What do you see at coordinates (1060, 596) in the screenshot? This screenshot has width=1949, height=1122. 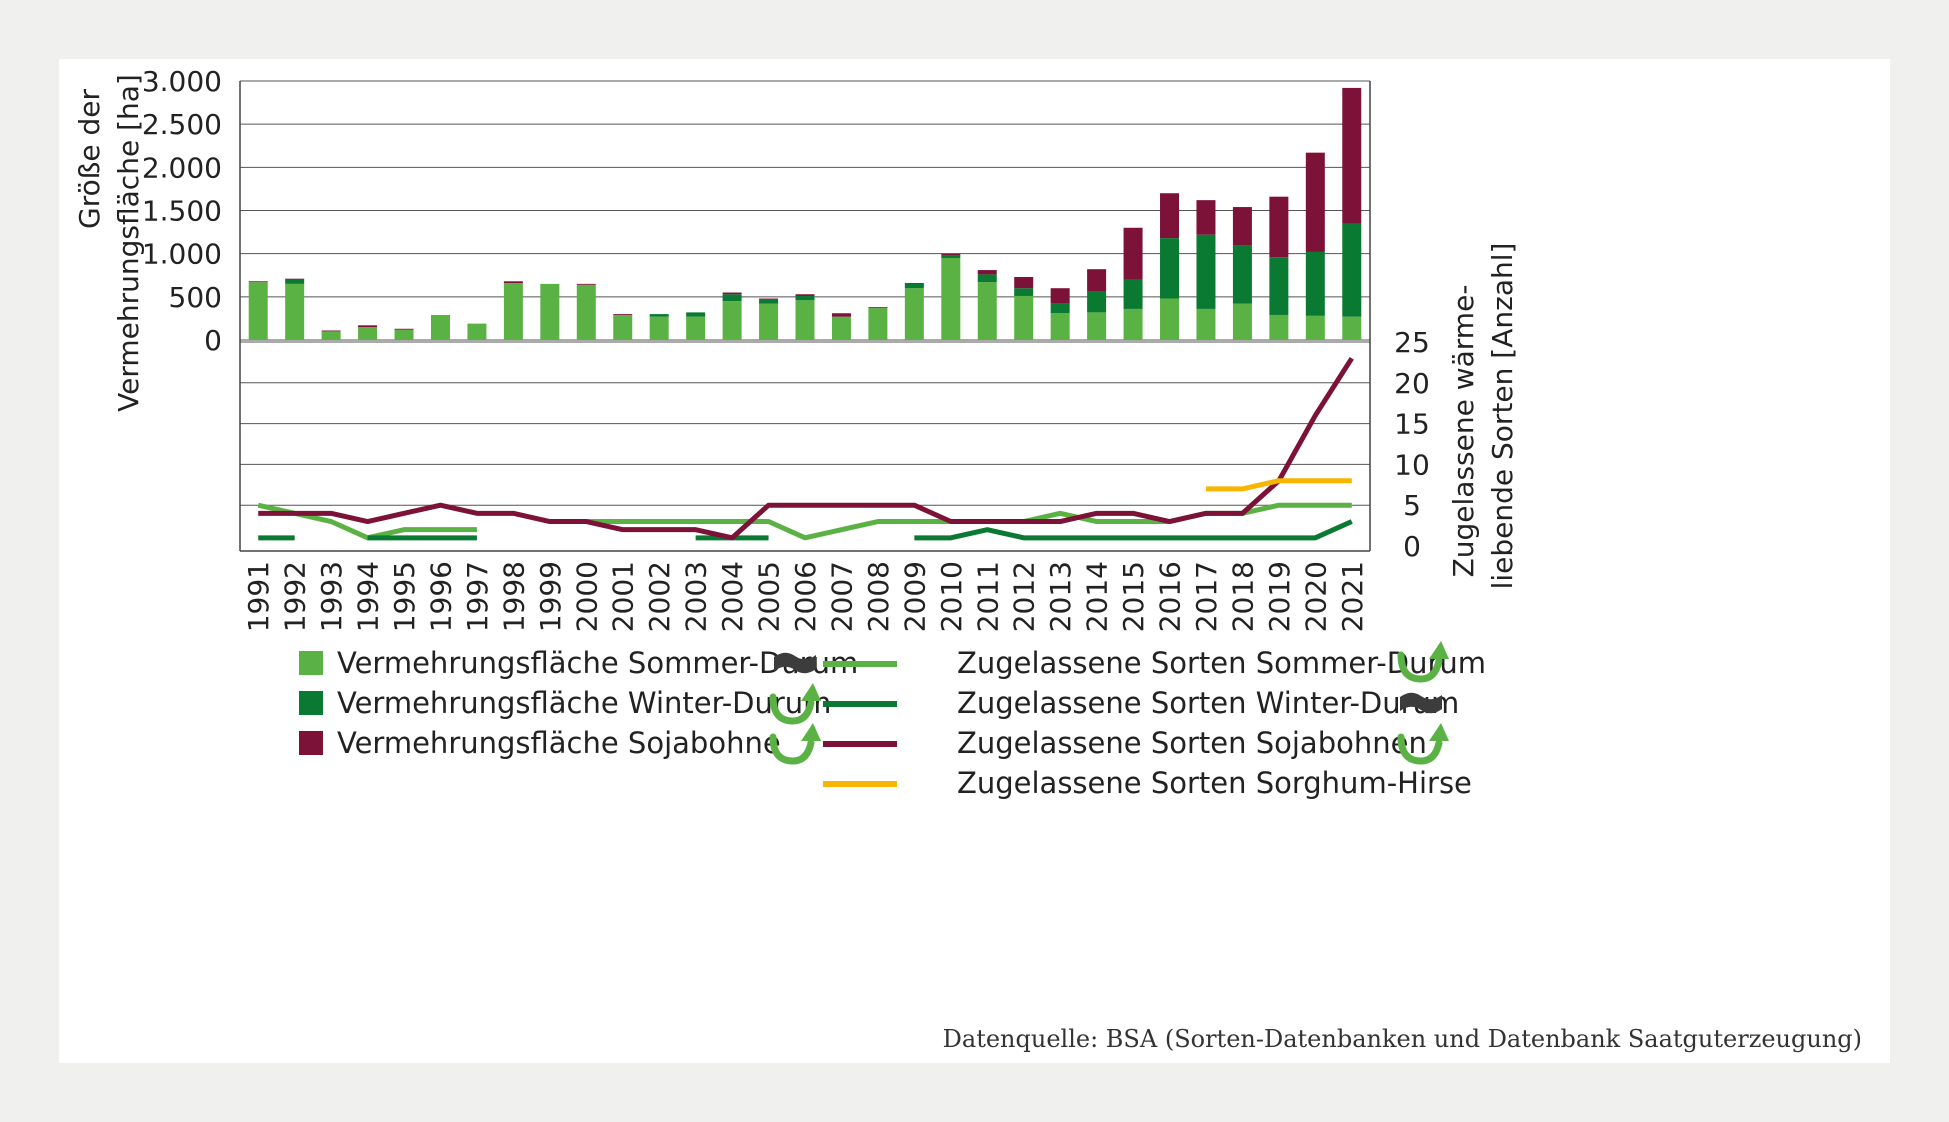 I see `x-tick-label: 2013` at bounding box center [1060, 596].